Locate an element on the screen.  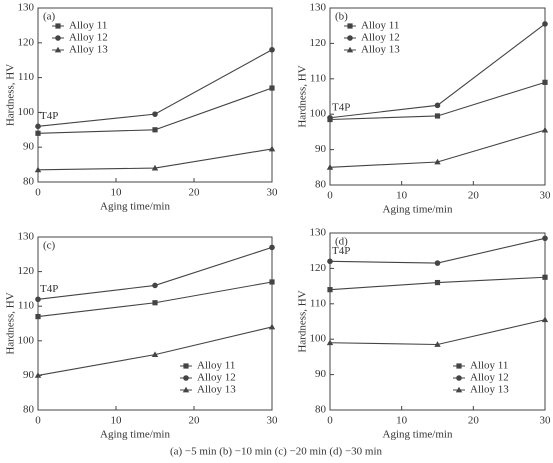
panel-label: (c) is located at coordinates (49, 246).